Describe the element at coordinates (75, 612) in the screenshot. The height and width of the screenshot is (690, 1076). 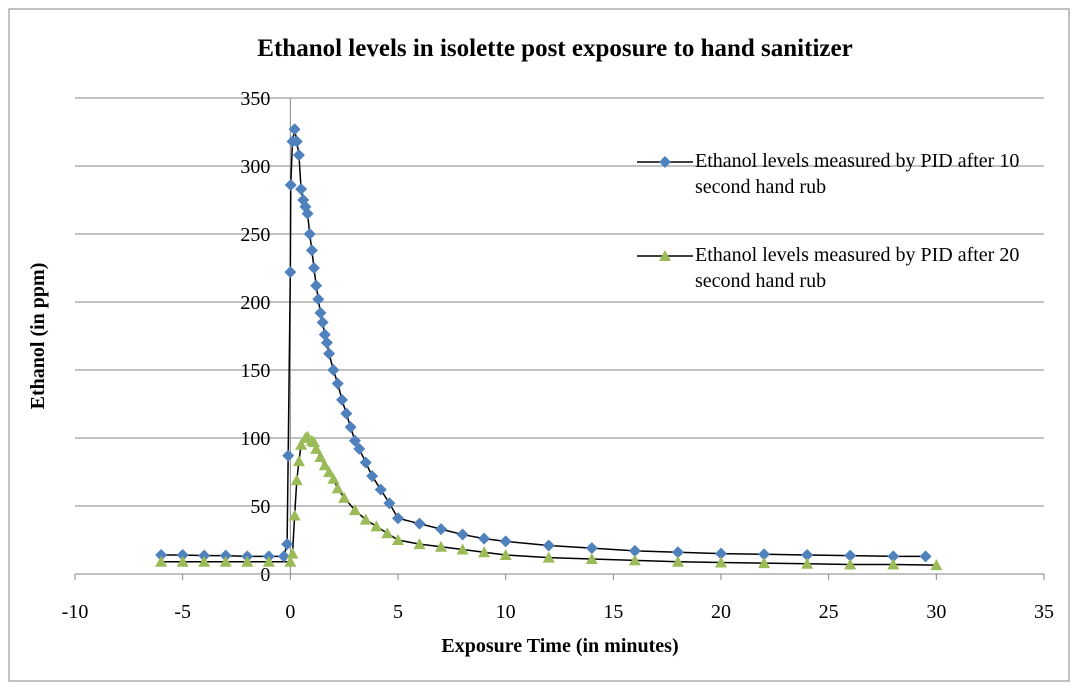
I see `x-tick-label: -10` at that location.